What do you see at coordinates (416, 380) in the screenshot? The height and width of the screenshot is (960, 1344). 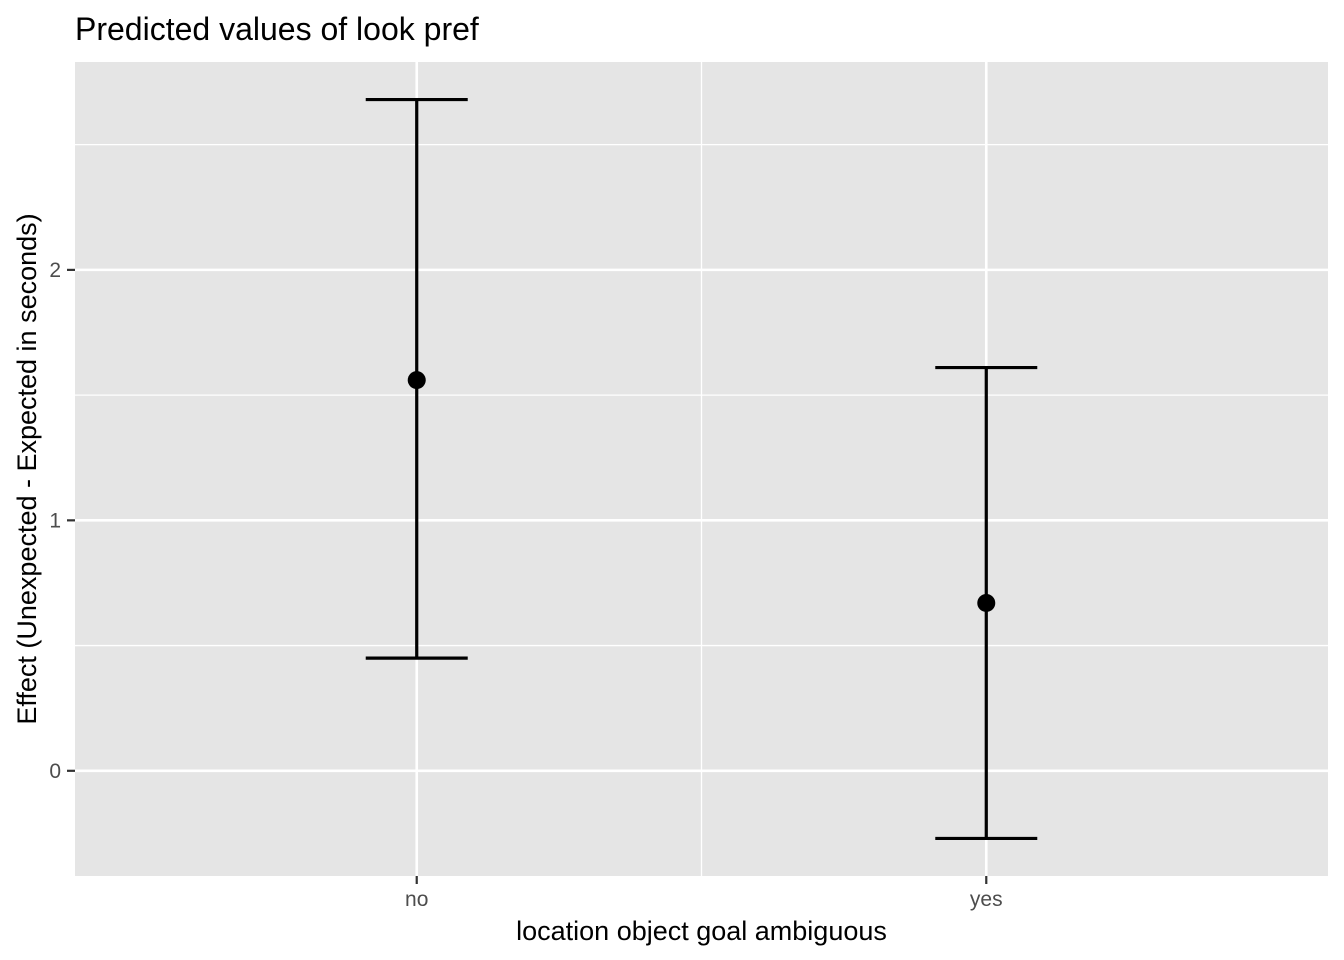 I see `data-point-no` at bounding box center [416, 380].